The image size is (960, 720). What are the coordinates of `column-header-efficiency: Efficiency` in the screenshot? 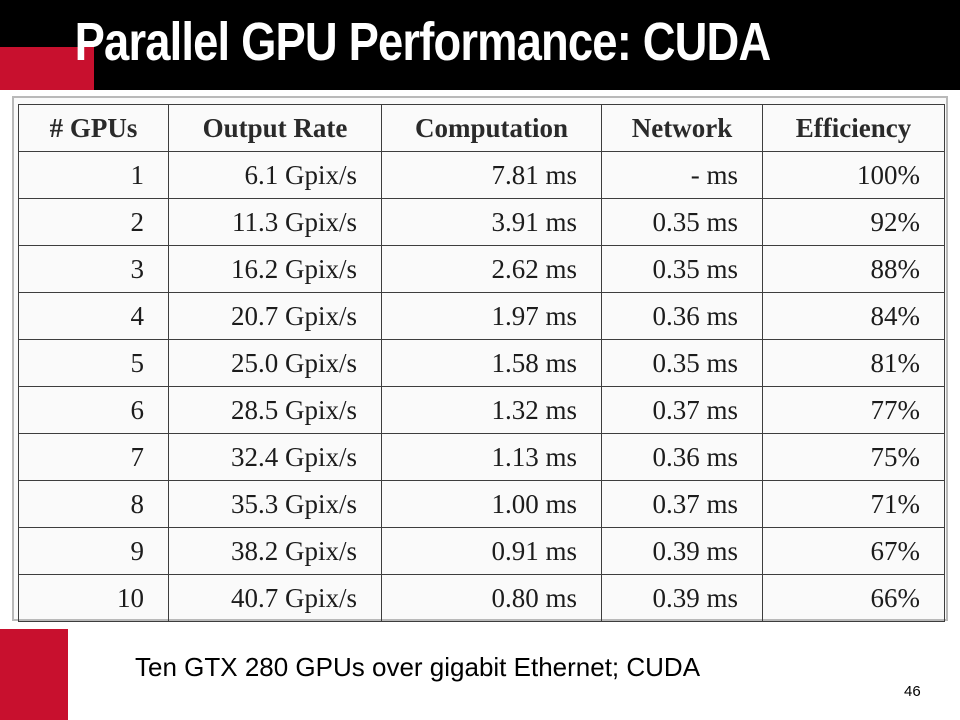 It's located at (853, 128).